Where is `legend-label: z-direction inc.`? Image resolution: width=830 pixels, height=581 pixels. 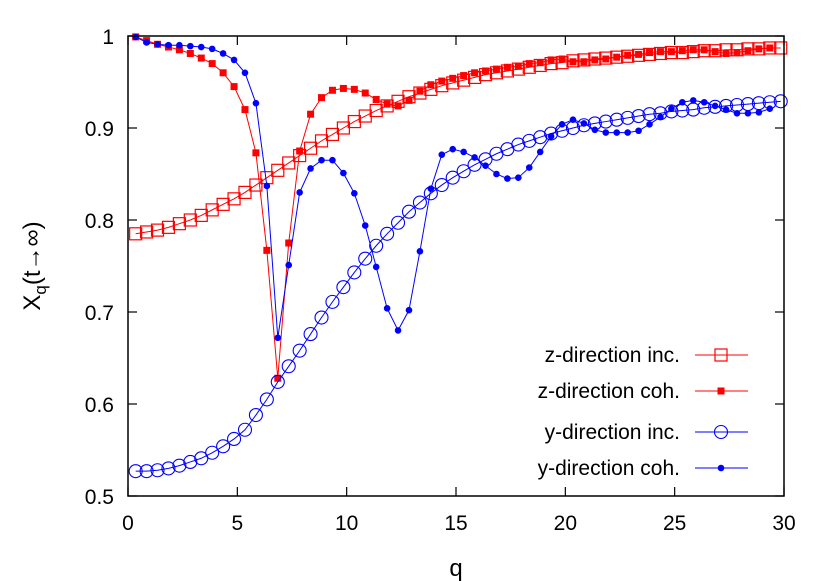 legend-label: z-direction inc. is located at coordinates (612, 355).